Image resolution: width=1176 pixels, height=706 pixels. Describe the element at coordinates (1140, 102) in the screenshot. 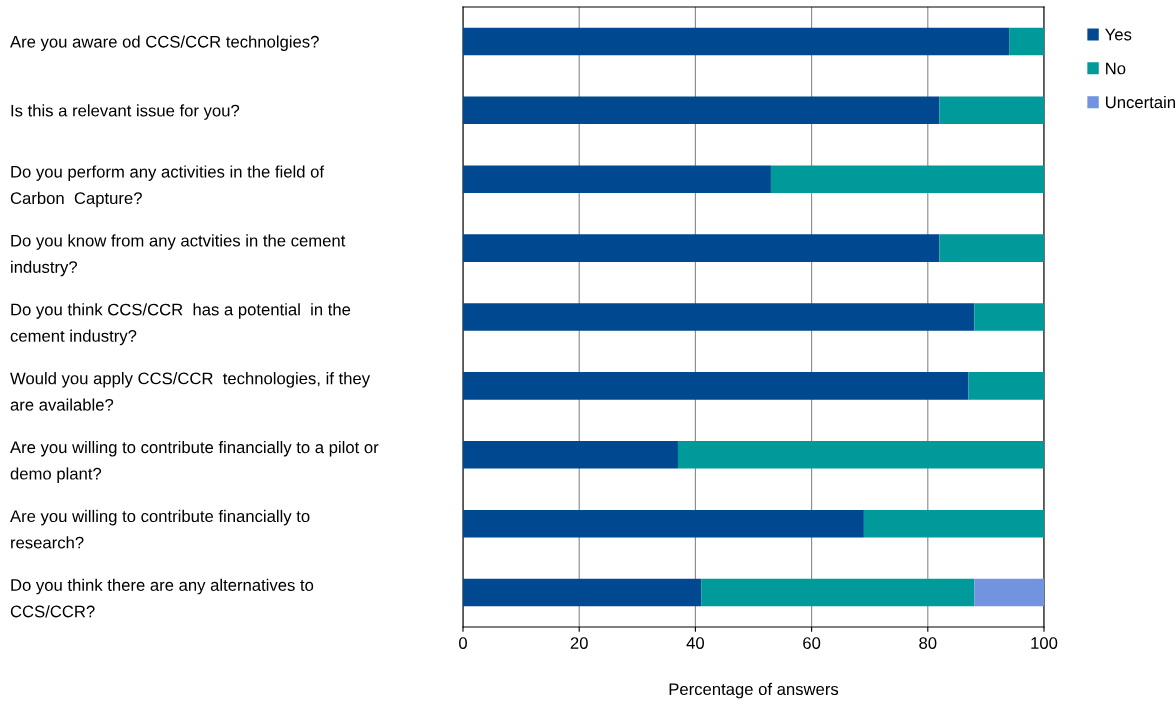

I see `legend-label: Uncertain` at that location.